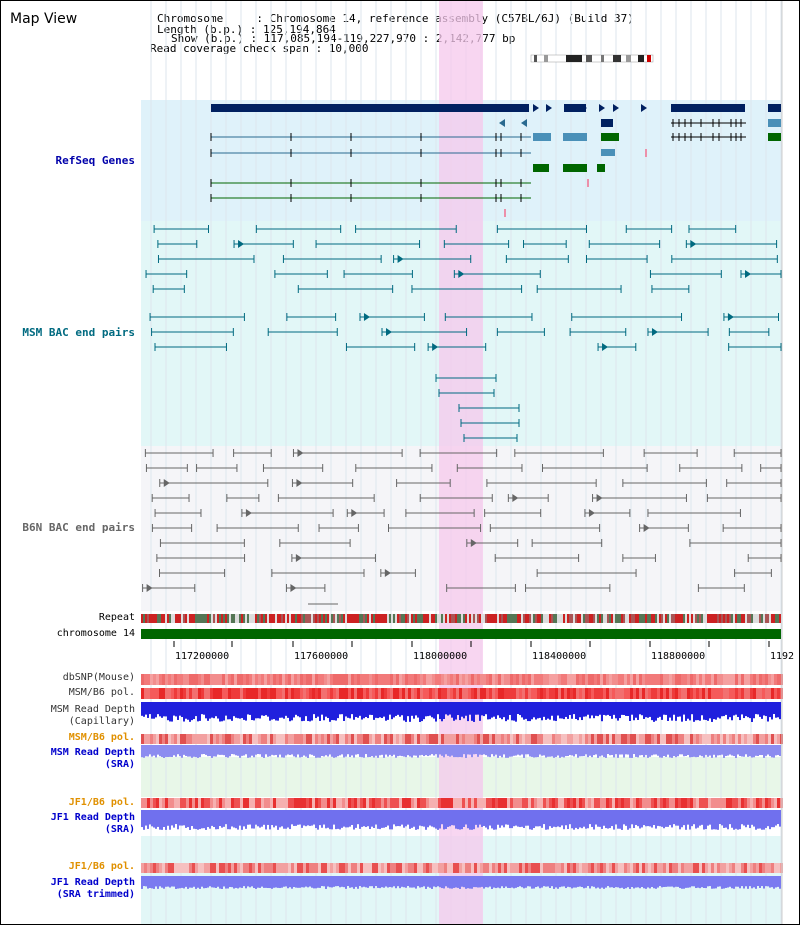 Image resolution: width=800 pixels, height=925 pixels. I want to click on track-label-refseq: RefSeq Genes, so click(95, 160).